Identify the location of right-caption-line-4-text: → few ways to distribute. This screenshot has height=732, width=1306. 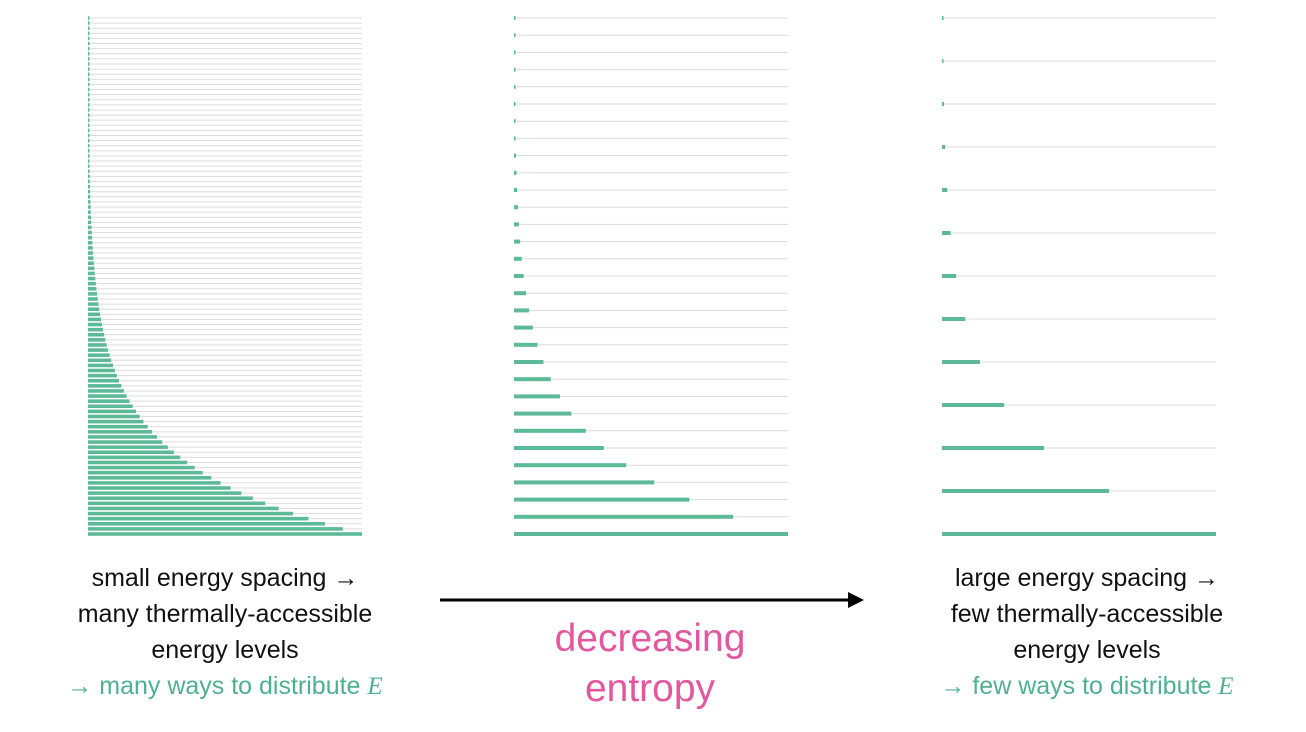
(1079, 686).